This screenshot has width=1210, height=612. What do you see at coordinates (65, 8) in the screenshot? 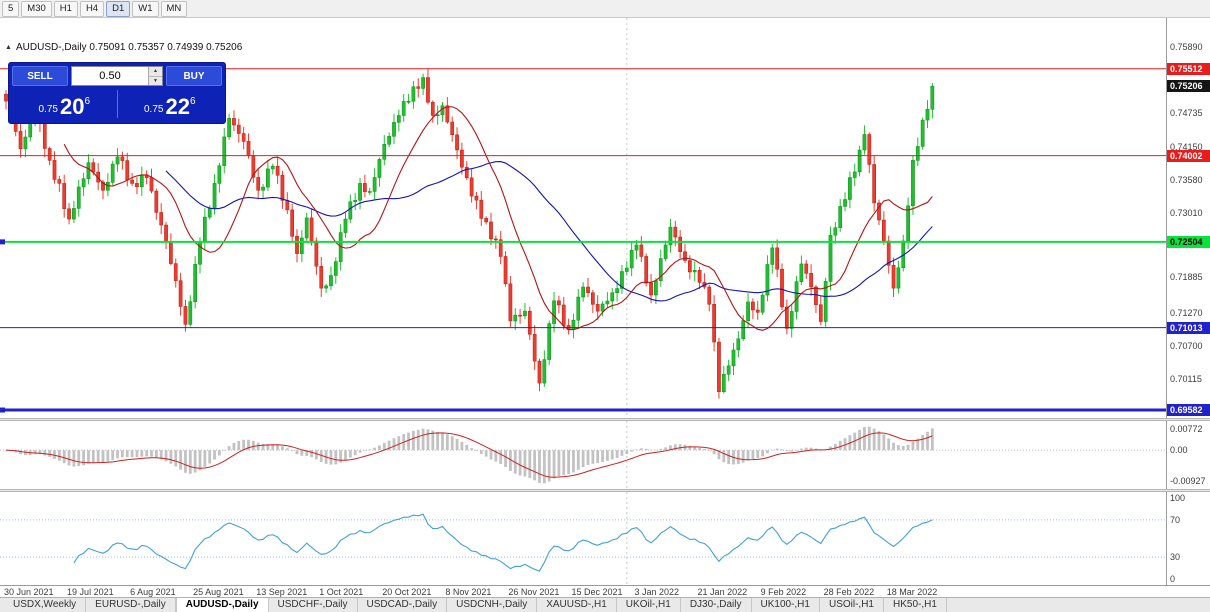
I see `timeframe-button-h1: H1` at bounding box center [65, 8].